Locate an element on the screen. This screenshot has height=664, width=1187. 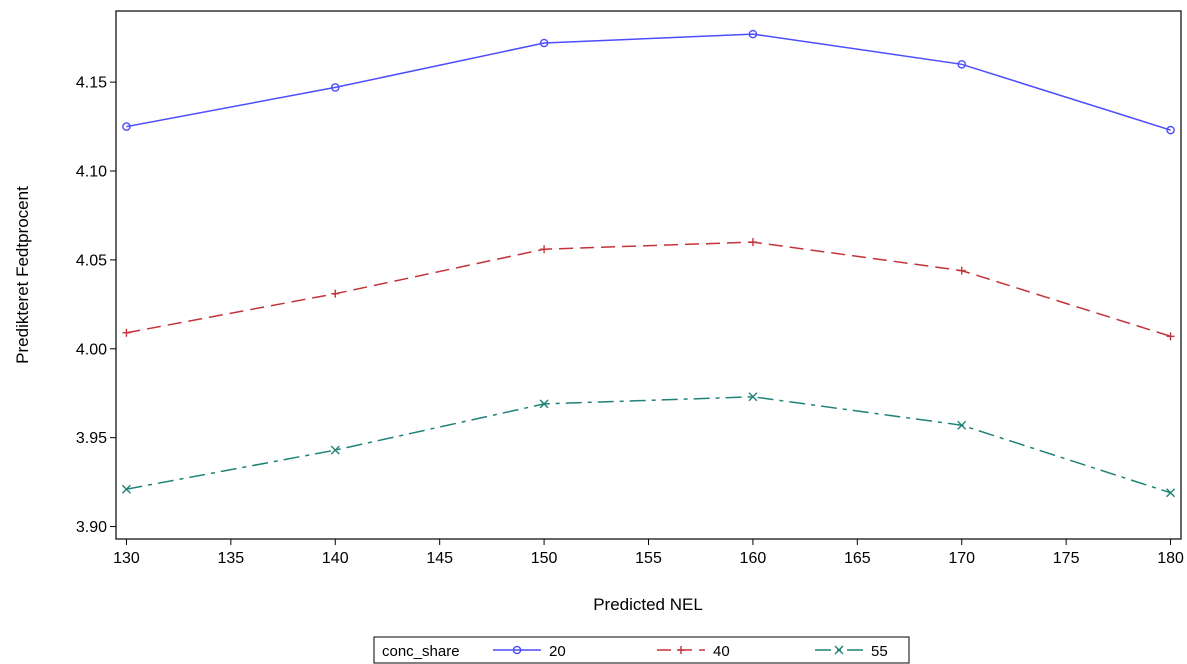
x-tick-label: 160 is located at coordinates (753, 558).